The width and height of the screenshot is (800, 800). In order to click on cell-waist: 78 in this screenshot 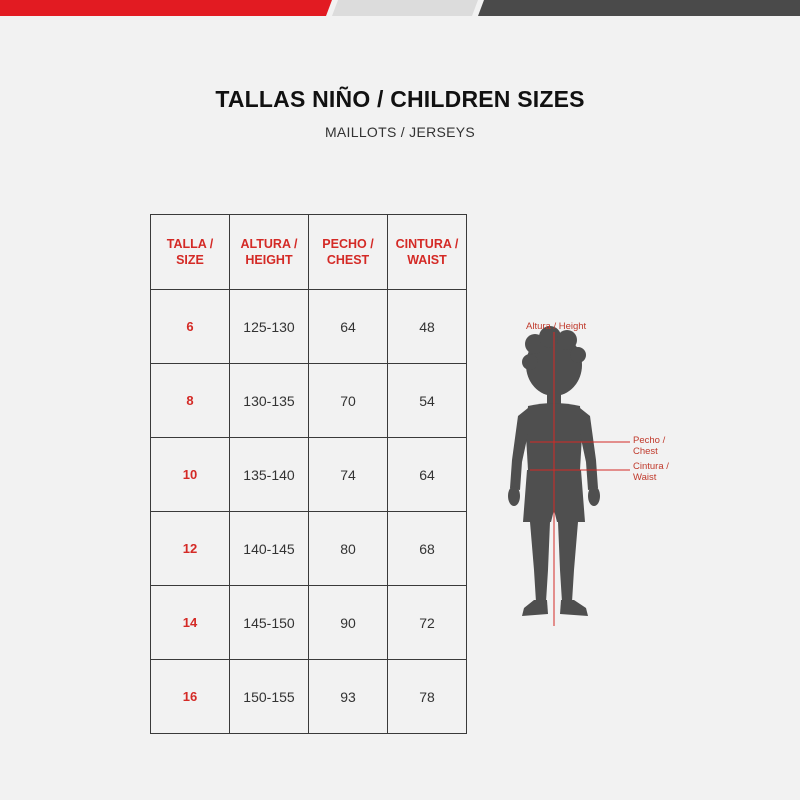, I will do `click(427, 696)`.